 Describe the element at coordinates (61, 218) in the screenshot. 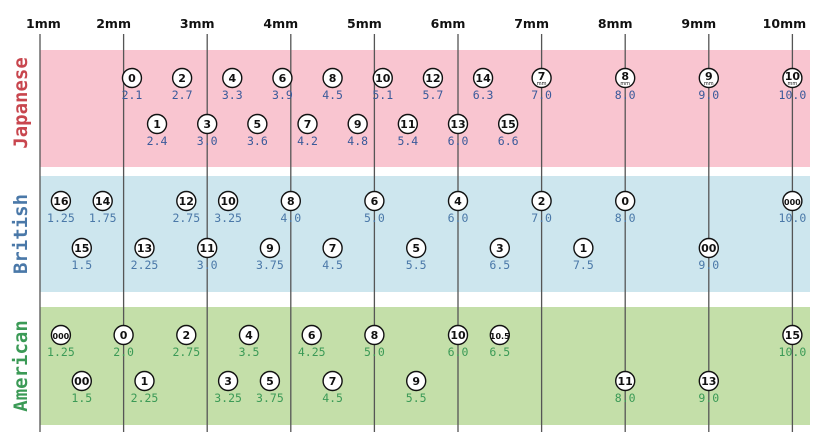

I see `mm-value: 1.25` at that location.